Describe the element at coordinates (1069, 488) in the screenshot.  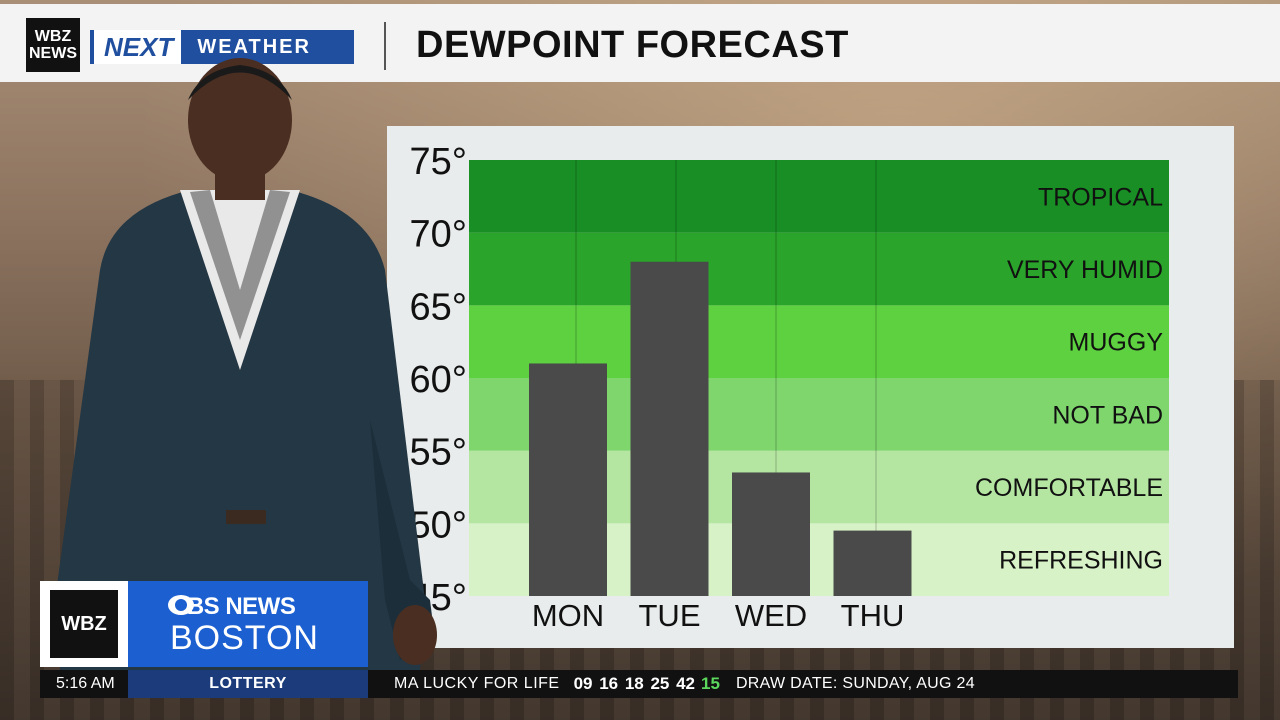
I see `band-label: COMFORTABLE` at that location.